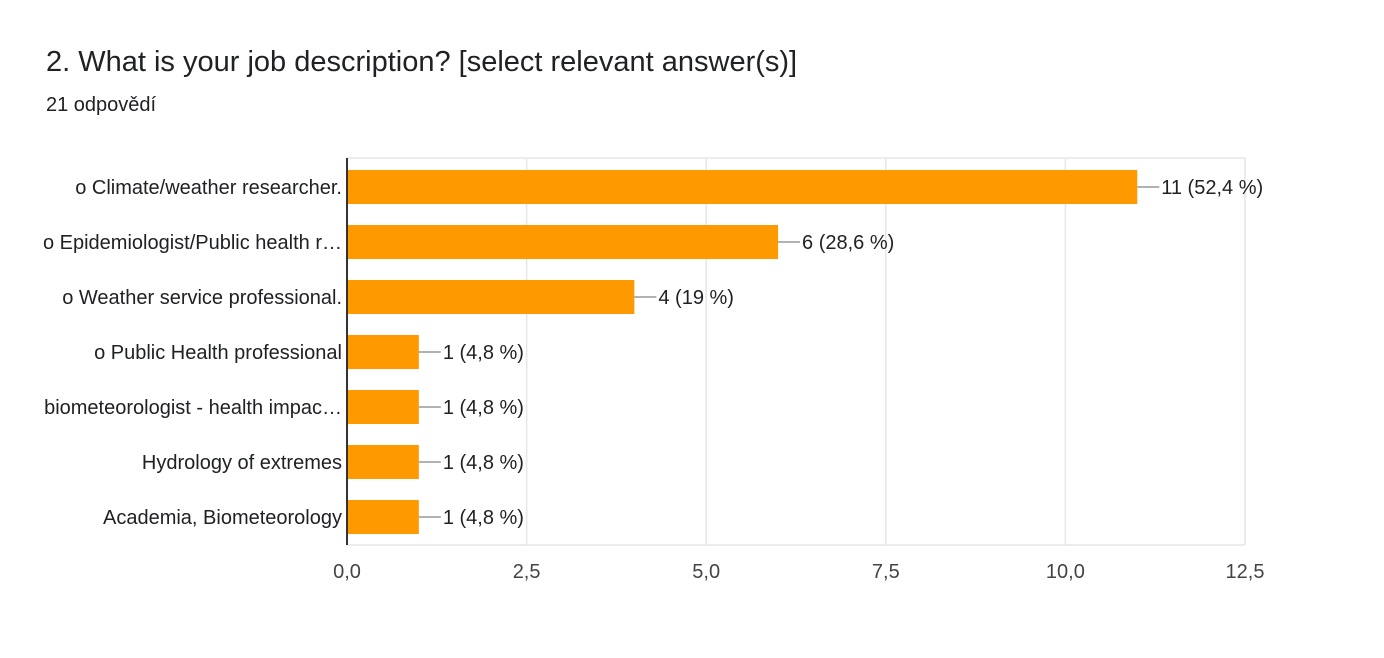  I want to click on x-tick-label: 5,0, so click(706, 572).